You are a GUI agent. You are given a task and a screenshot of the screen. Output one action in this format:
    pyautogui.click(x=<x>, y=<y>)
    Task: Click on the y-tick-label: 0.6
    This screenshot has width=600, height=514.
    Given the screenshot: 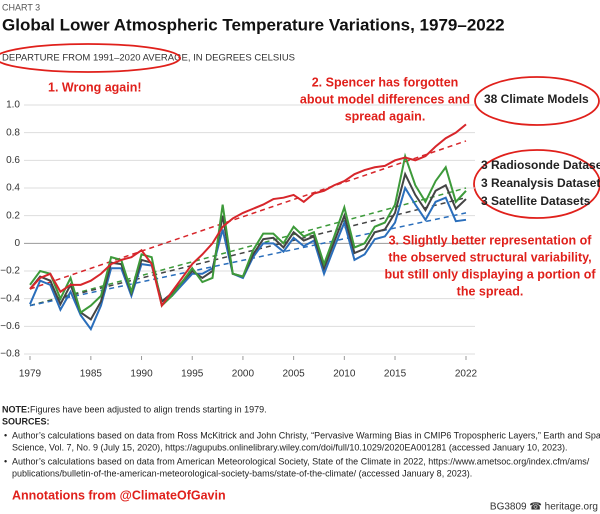 What is the action you would take?
    pyautogui.click(x=13, y=160)
    